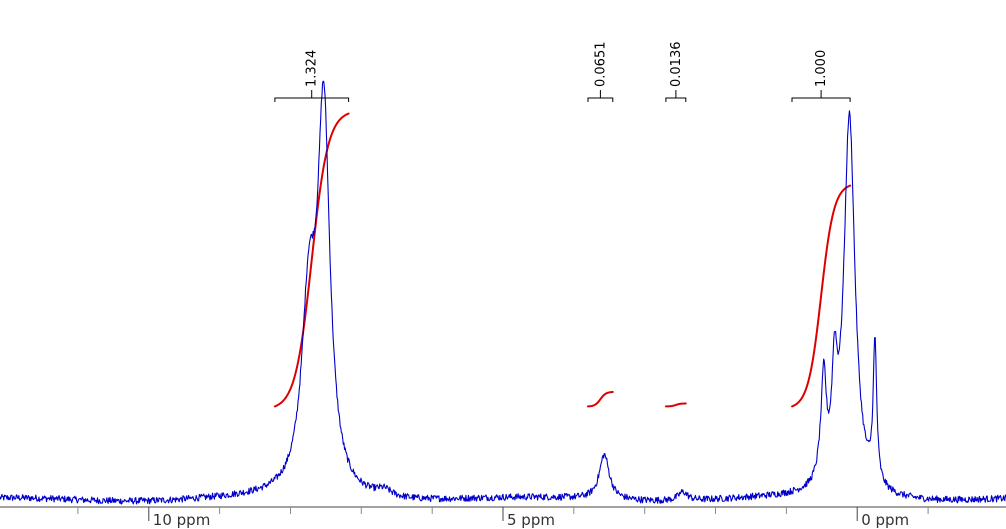  What do you see at coordinates (885, 520) in the screenshot?
I see `x-tick-label: 0 ppm` at bounding box center [885, 520].